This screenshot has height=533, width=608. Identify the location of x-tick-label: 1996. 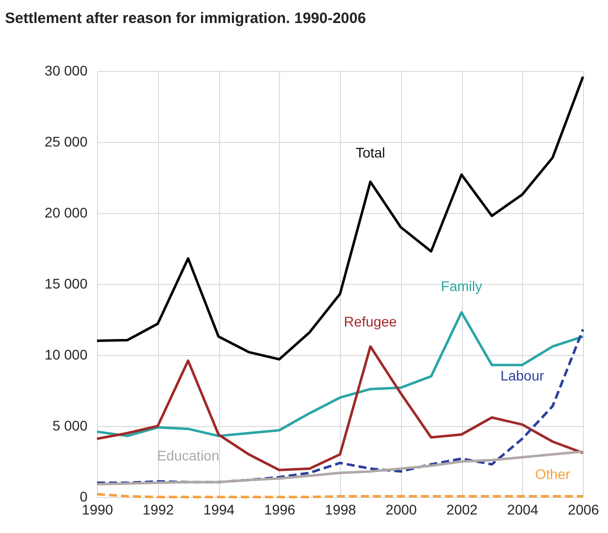
(280, 510).